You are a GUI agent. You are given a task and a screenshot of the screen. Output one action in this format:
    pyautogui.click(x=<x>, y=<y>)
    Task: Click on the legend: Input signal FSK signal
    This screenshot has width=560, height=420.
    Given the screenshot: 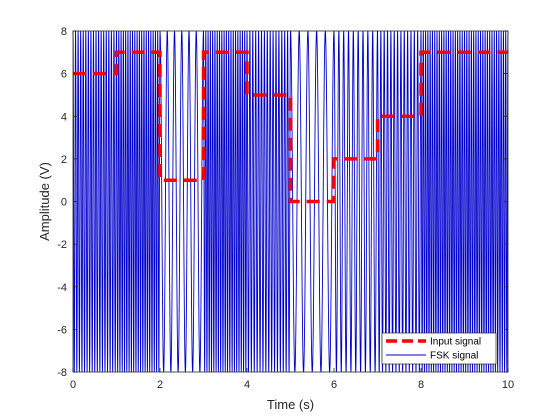 What is the action you would take?
    pyautogui.click(x=439, y=348)
    